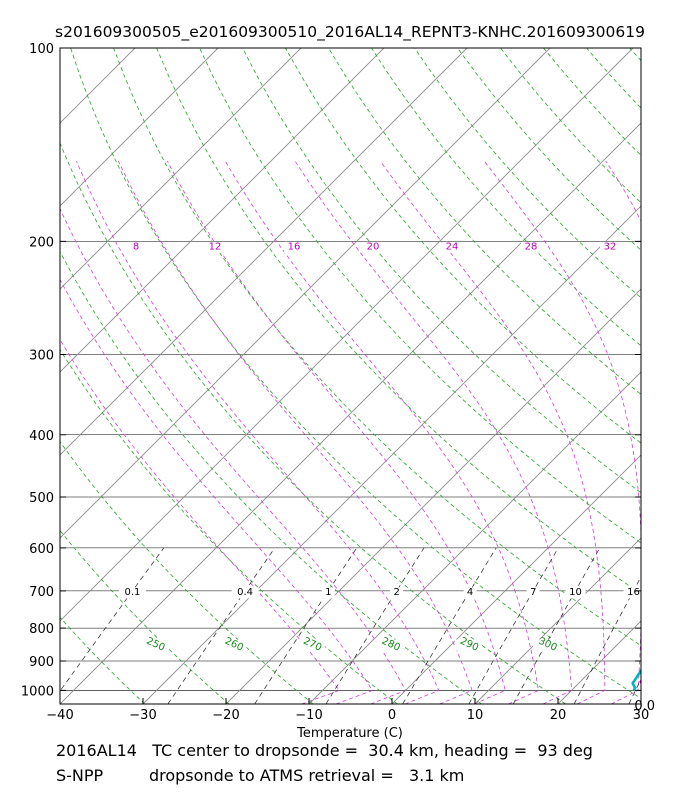 This screenshot has height=800, width=700. I want to click on mixing-ratio-label: 2, so click(396, 592).